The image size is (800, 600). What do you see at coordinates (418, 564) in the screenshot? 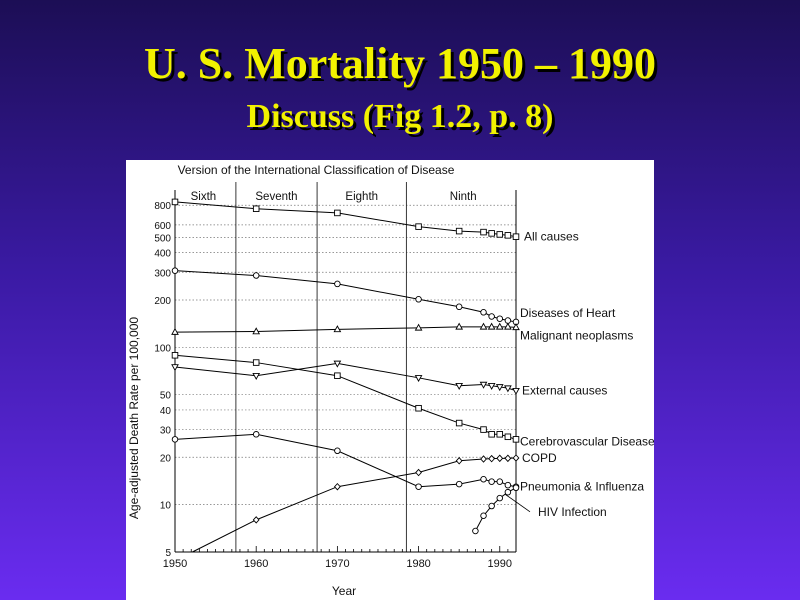
I see `x-tick-label: 1980` at bounding box center [418, 564].